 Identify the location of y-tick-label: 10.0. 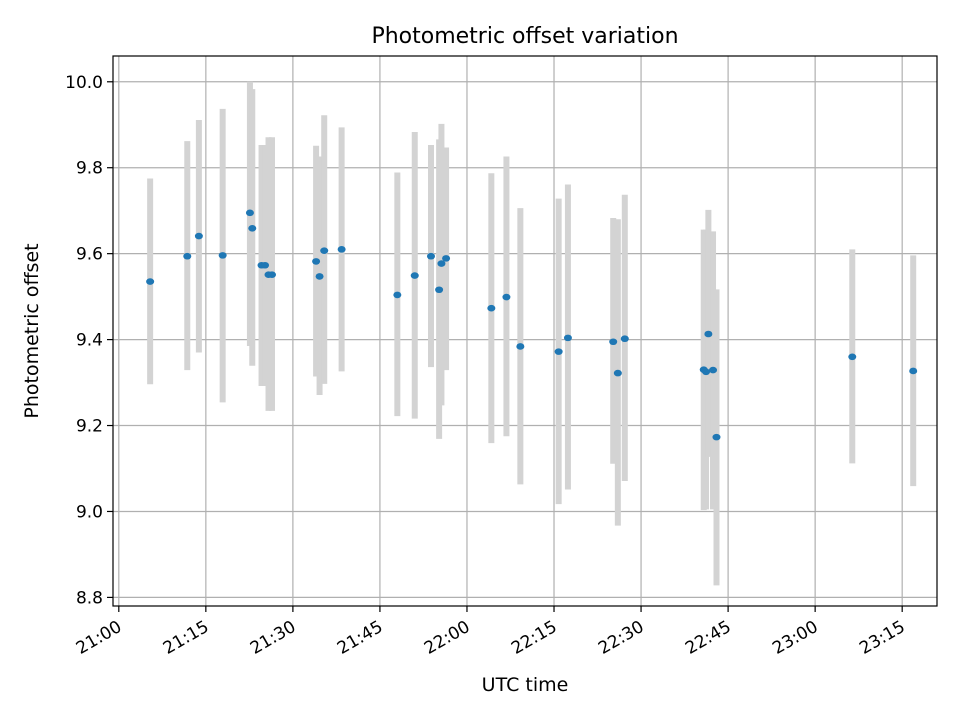
(84, 83).